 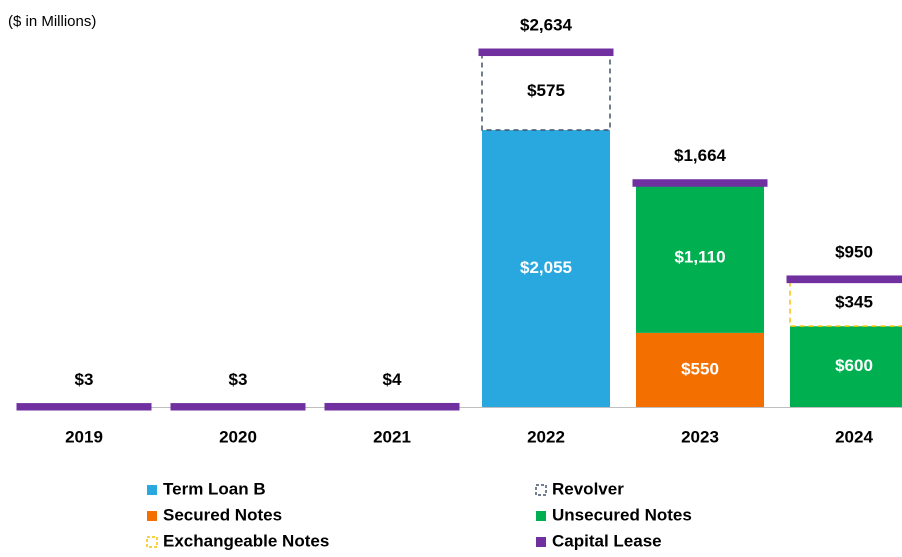 I want to click on segment-label: $1,110, so click(x=699, y=257).